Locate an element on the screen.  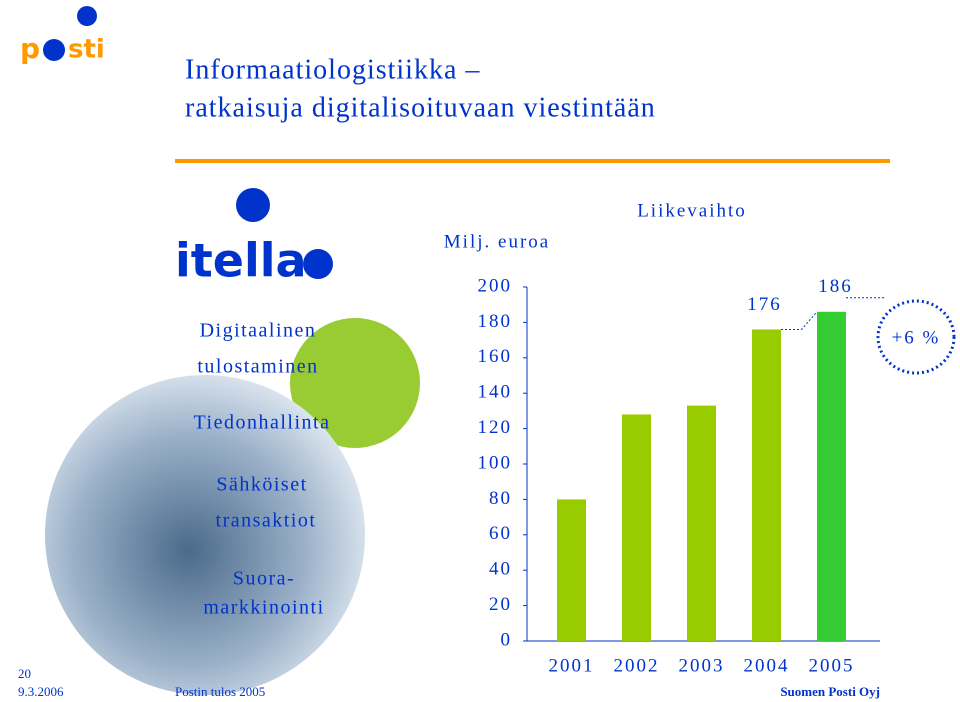
list-item: Sähköiset is located at coordinates (261, 485).